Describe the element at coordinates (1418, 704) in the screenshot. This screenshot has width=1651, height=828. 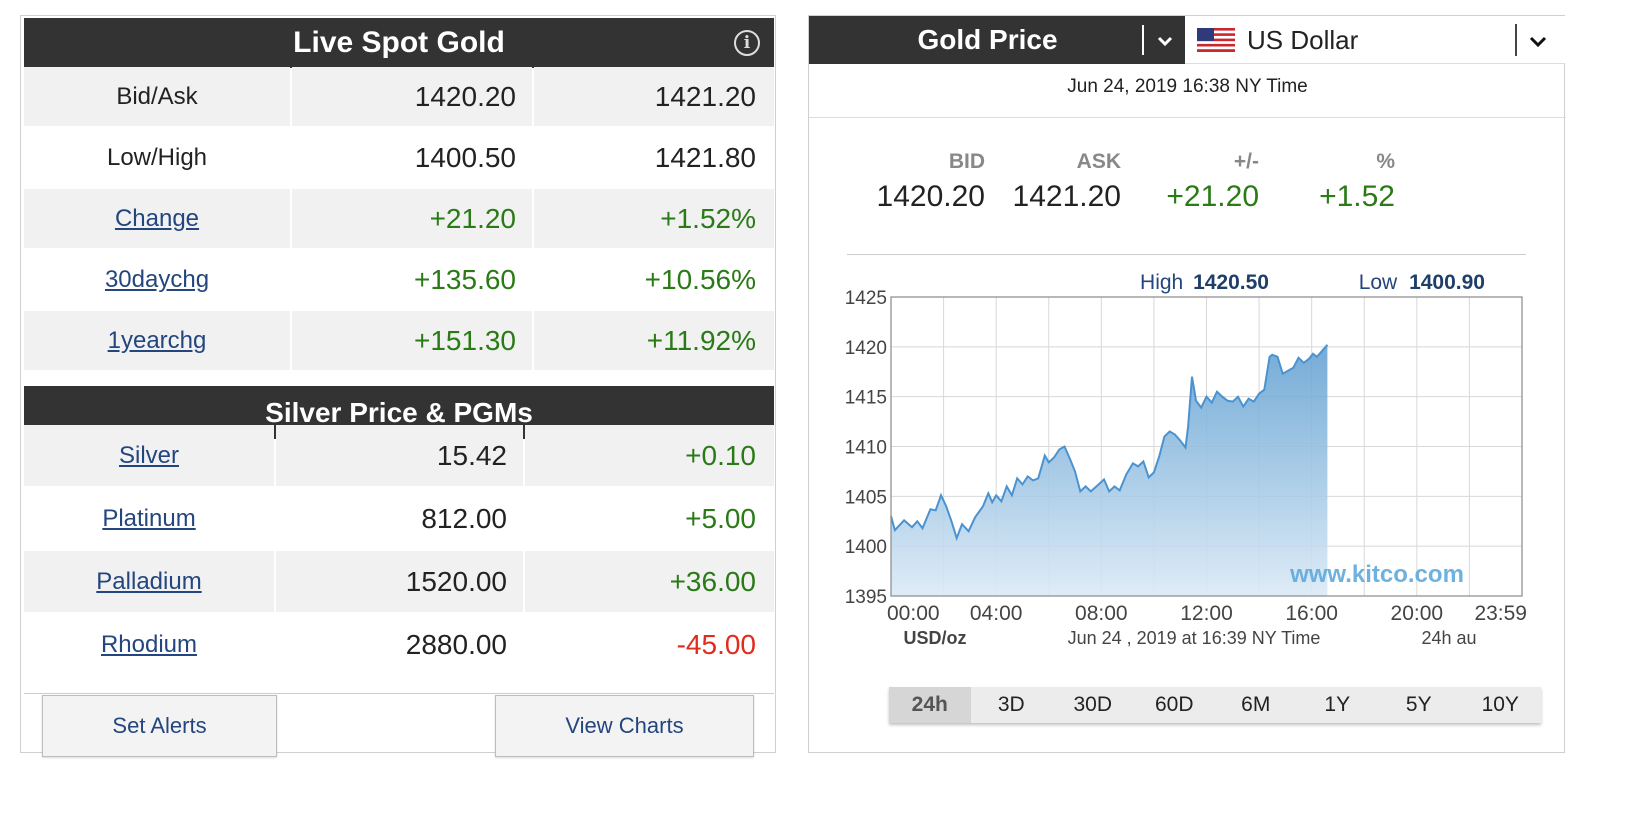
I see `range-tab-5y: 5Y` at that location.